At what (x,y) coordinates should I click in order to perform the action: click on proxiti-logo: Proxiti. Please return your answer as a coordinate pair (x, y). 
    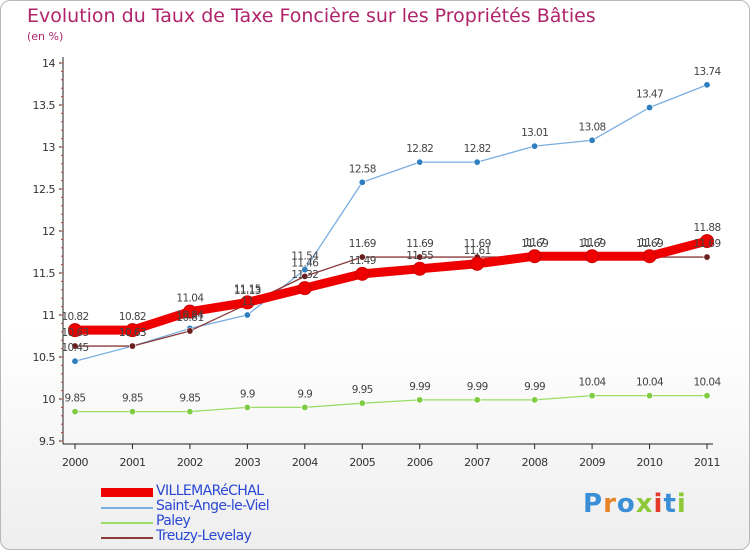
    Looking at the image, I should click on (635, 504).